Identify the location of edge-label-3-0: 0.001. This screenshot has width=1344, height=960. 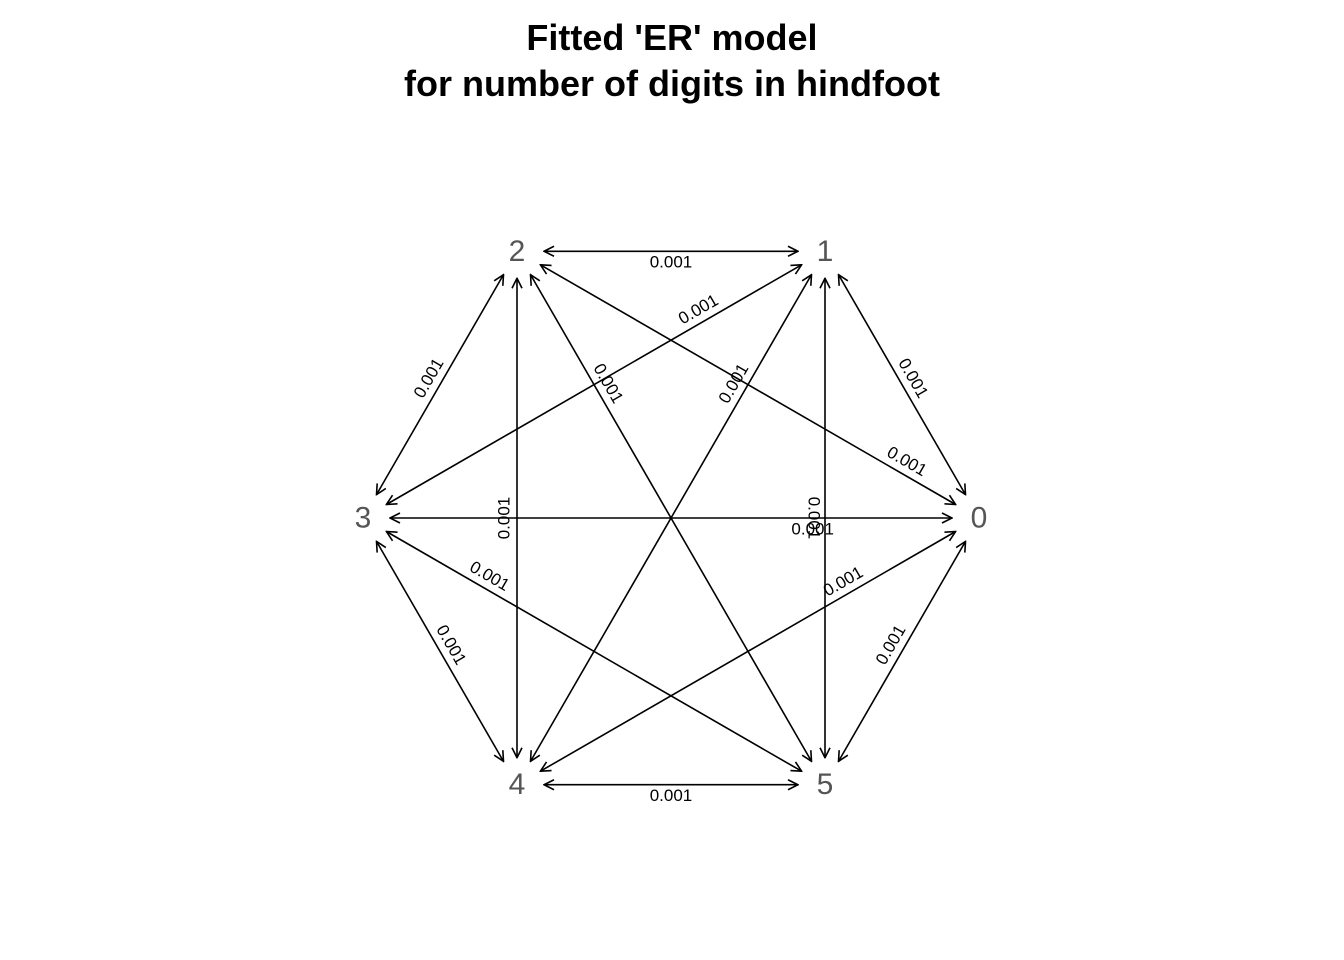
(812, 528).